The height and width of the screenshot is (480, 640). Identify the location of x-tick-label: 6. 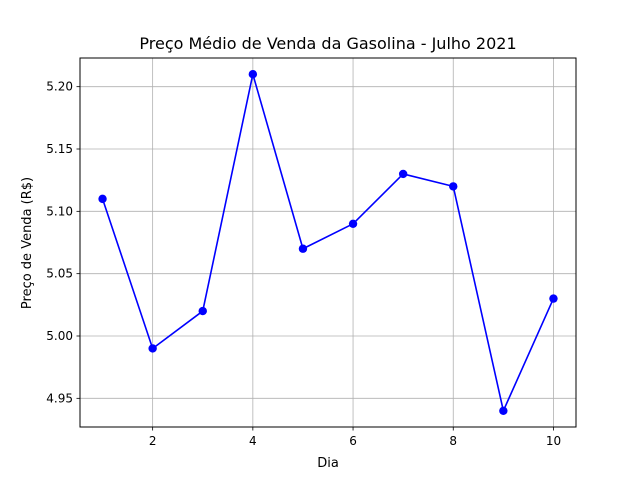
(353, 441).